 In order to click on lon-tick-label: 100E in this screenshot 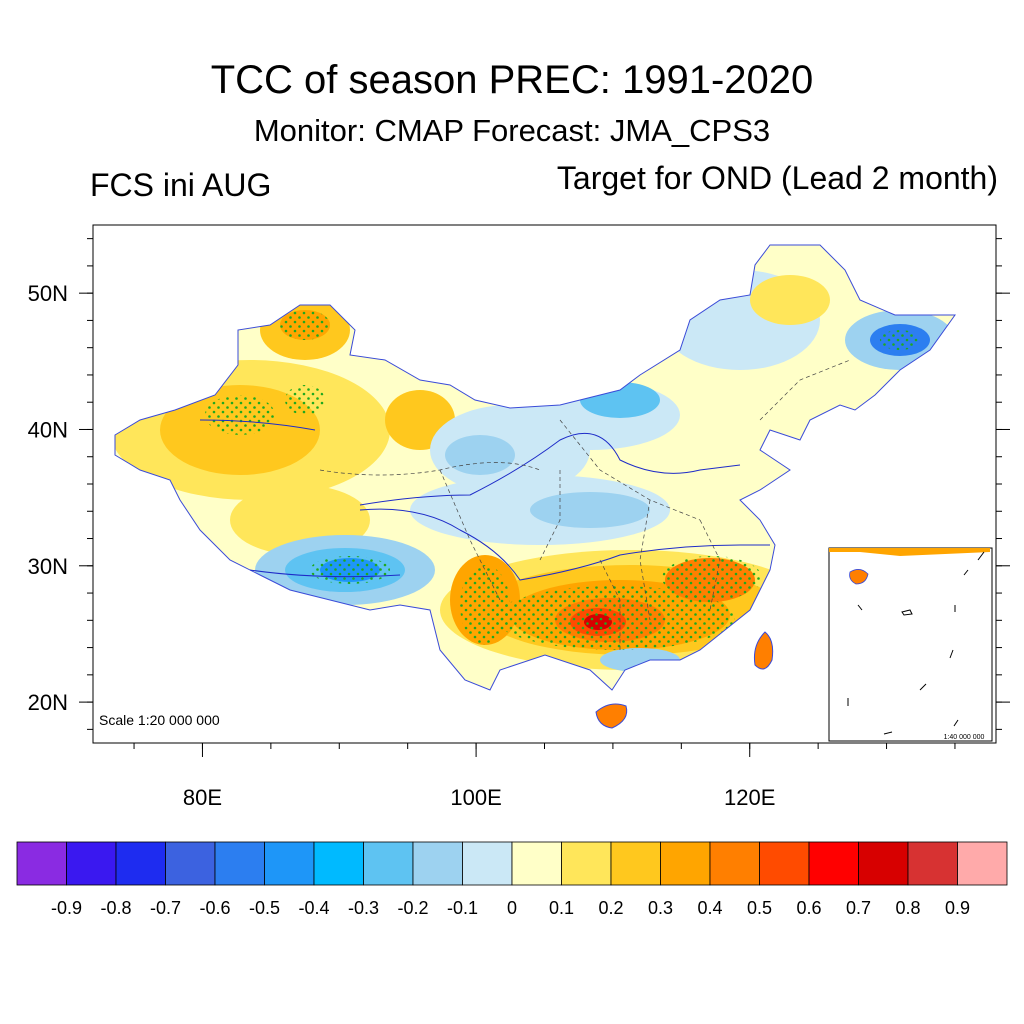, I will do `click(475, 797)`.